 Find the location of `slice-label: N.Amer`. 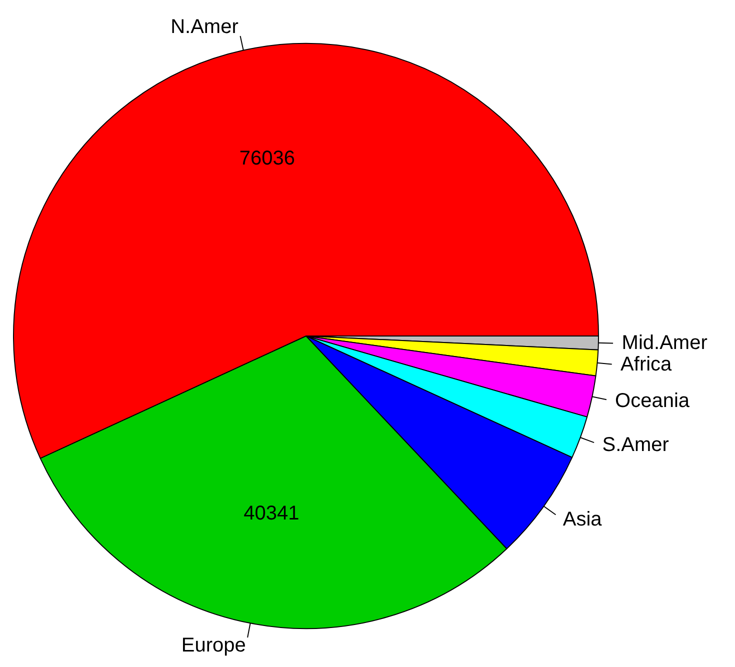

slice-label: N.Amer is located at coordinates (204, 27).